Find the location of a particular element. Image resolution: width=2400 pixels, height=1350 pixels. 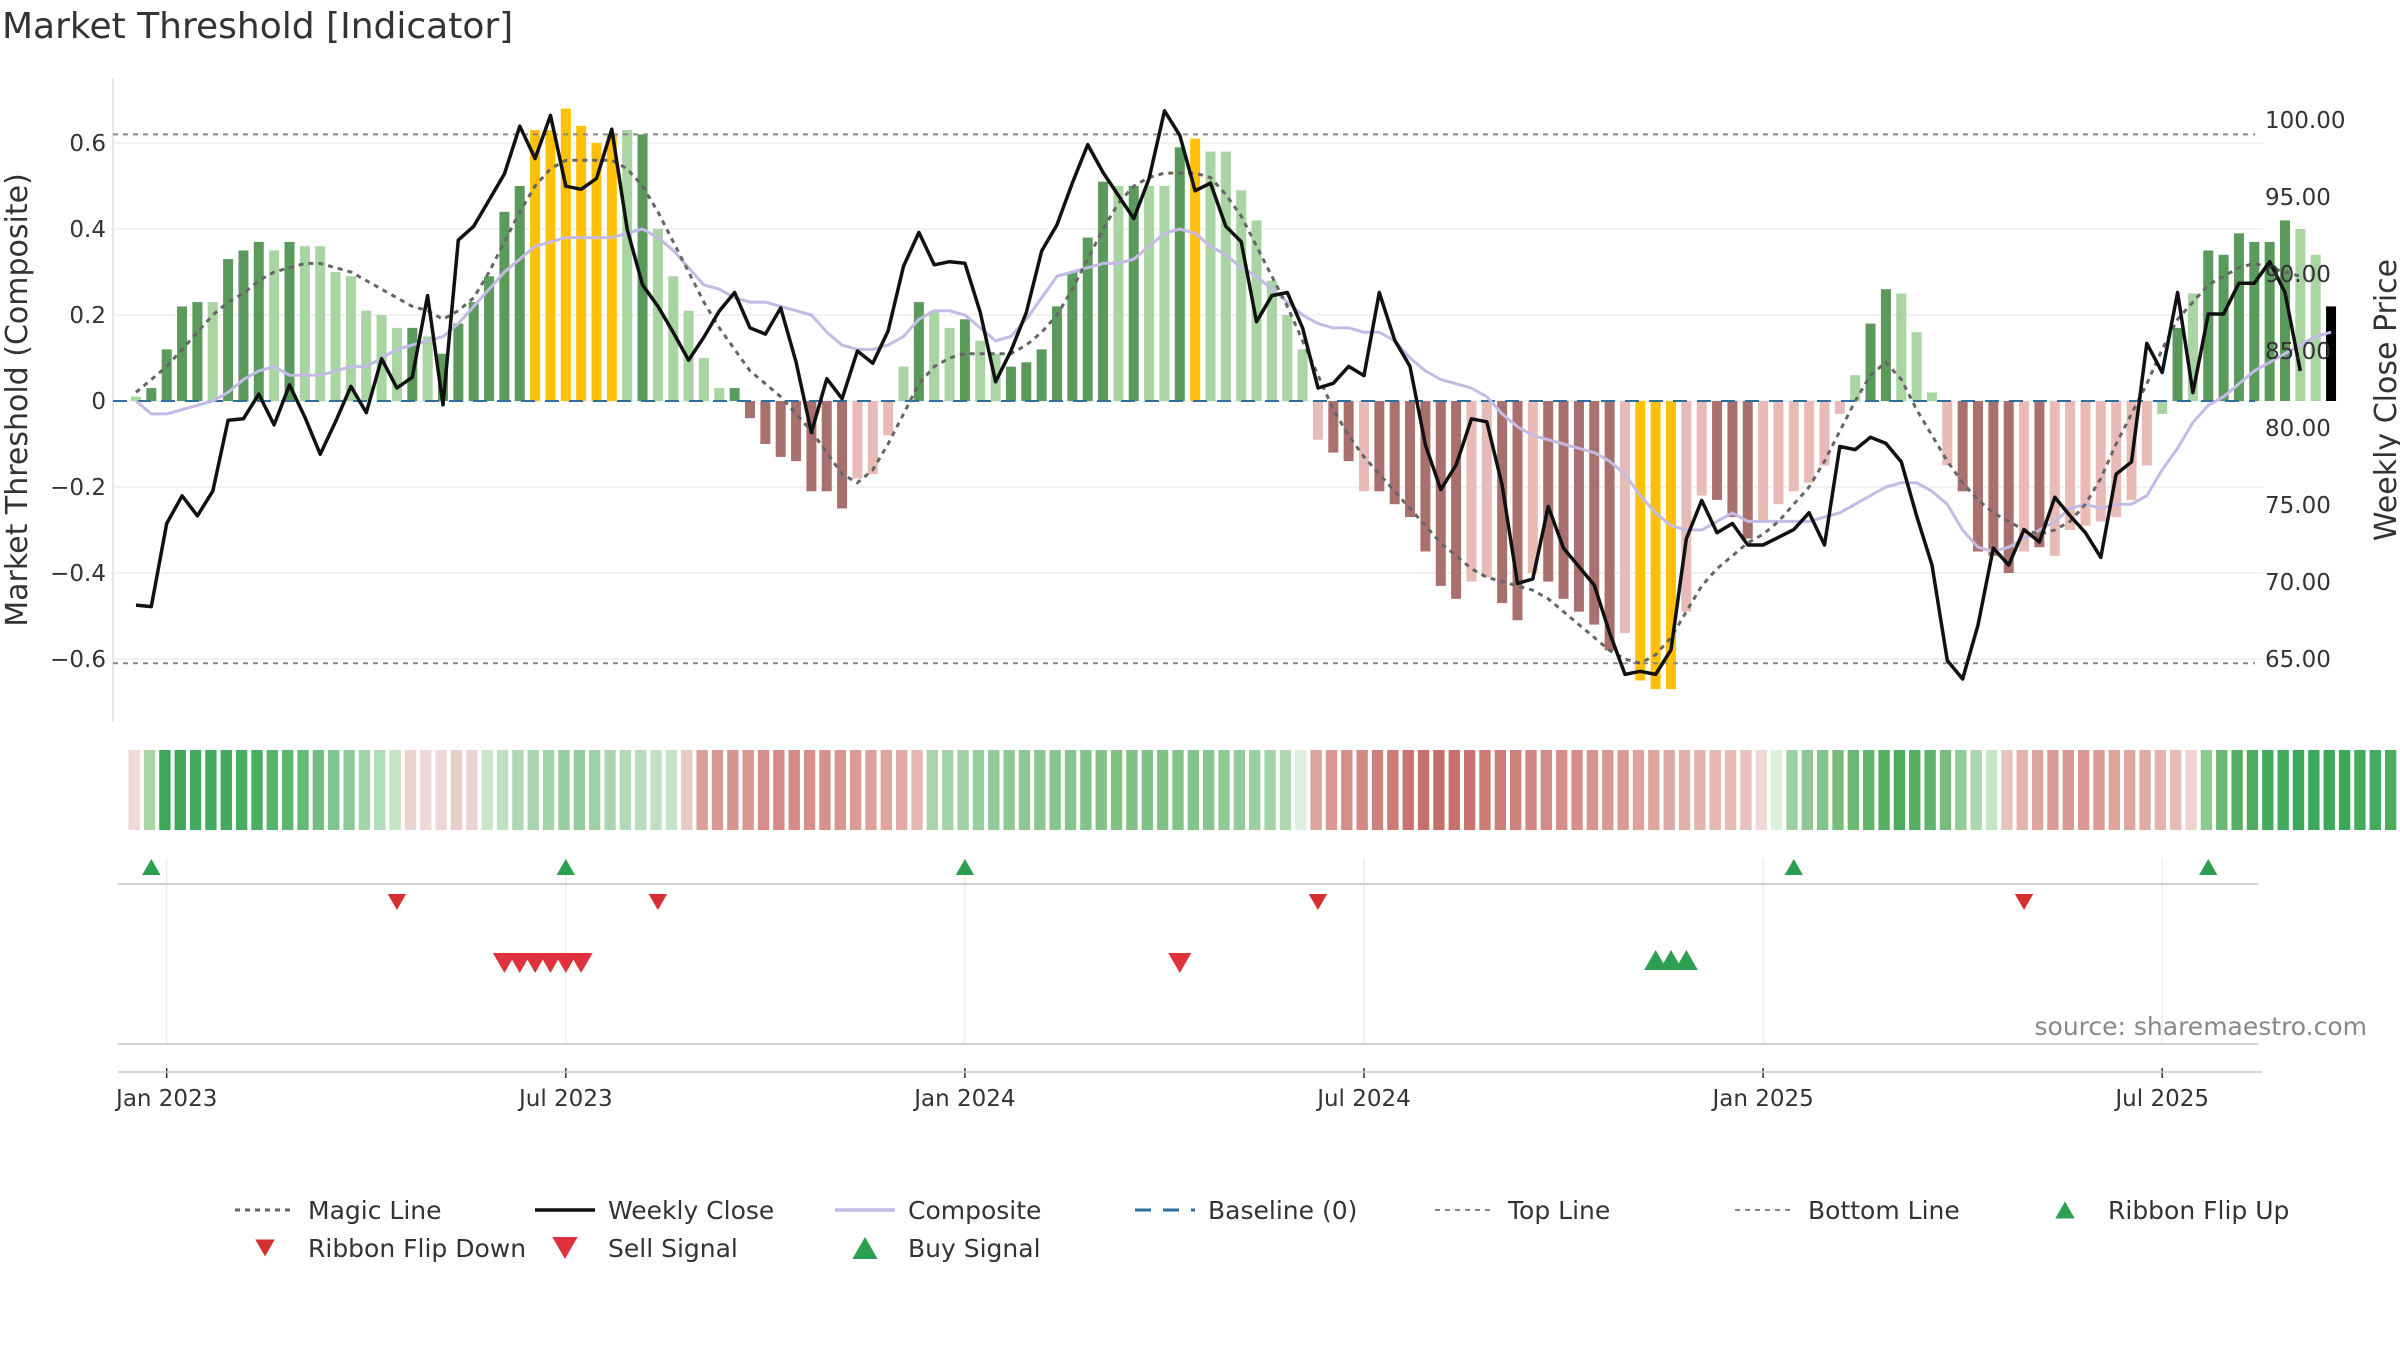

y2-tick-label: 100.00 is located at coordinates (2305, 121).